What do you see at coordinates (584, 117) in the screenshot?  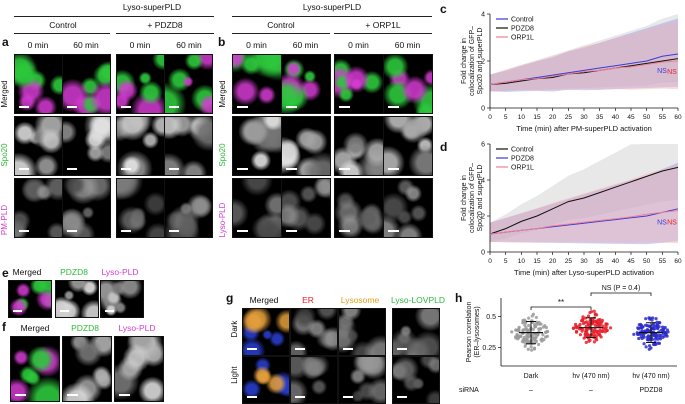 I see `x-tick-label: 30` at bounding box center [584, 117].